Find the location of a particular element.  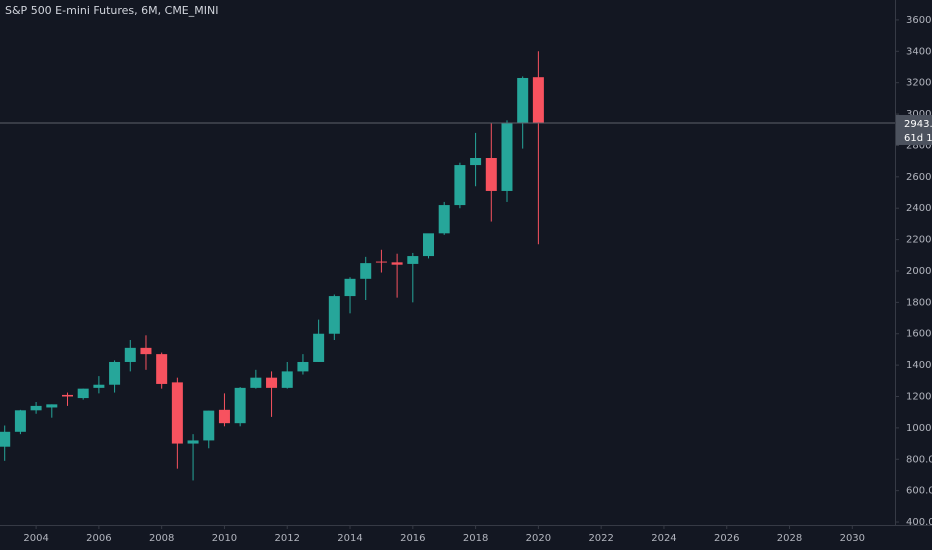

x-tick-label: 2016 is located at coordinates (412, 538).